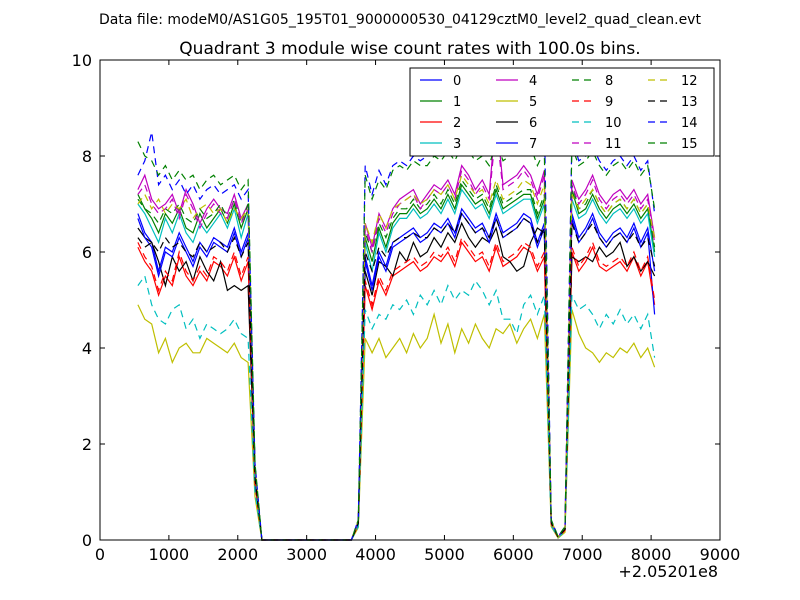 This screenshot has width=800, height=600. What do you see at coordinates (562, 112) in the screenshot?
I see `legend-box` at bounding box center [562, 112].